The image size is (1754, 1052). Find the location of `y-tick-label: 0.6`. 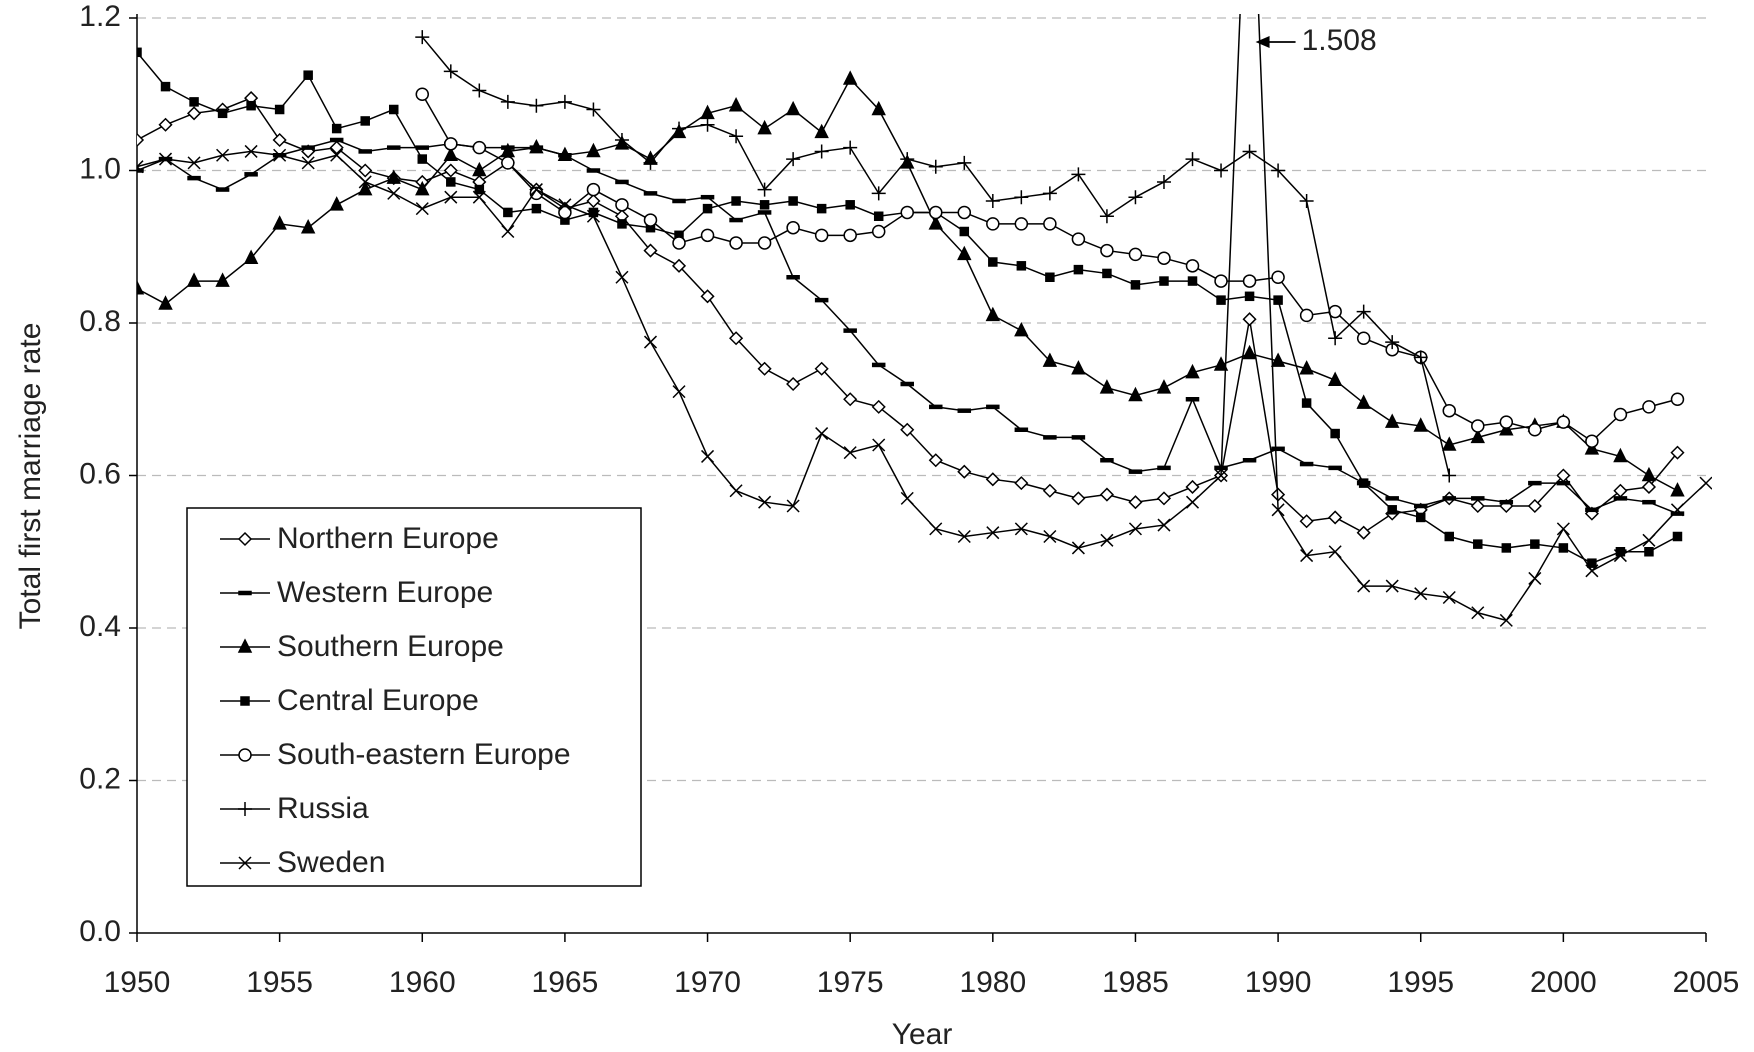

y-tick-label: 0.6 is located at coordinates (100, 473).